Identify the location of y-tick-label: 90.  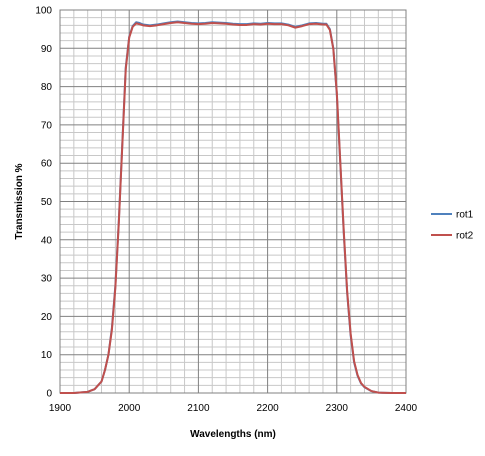
(47, 49).